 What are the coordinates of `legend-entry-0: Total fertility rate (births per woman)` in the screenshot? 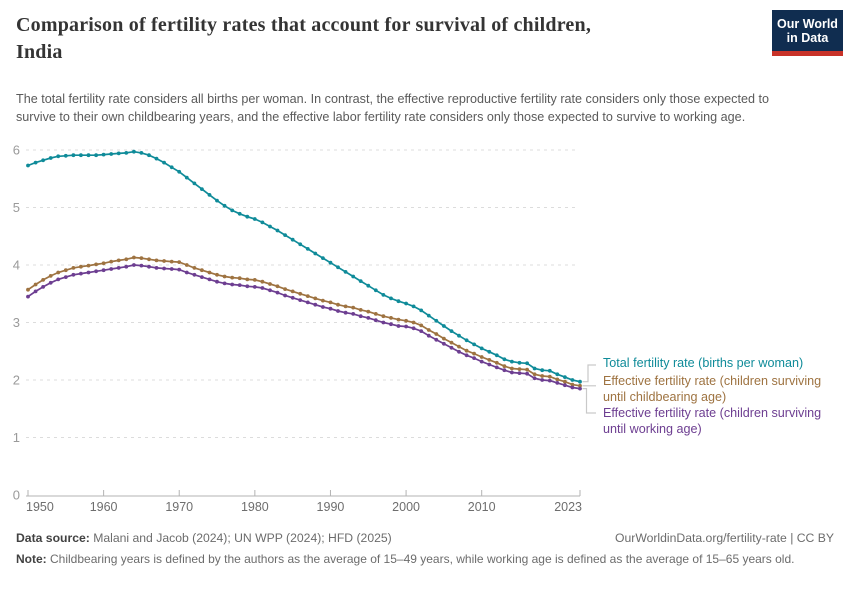 It's located at (725, 364).